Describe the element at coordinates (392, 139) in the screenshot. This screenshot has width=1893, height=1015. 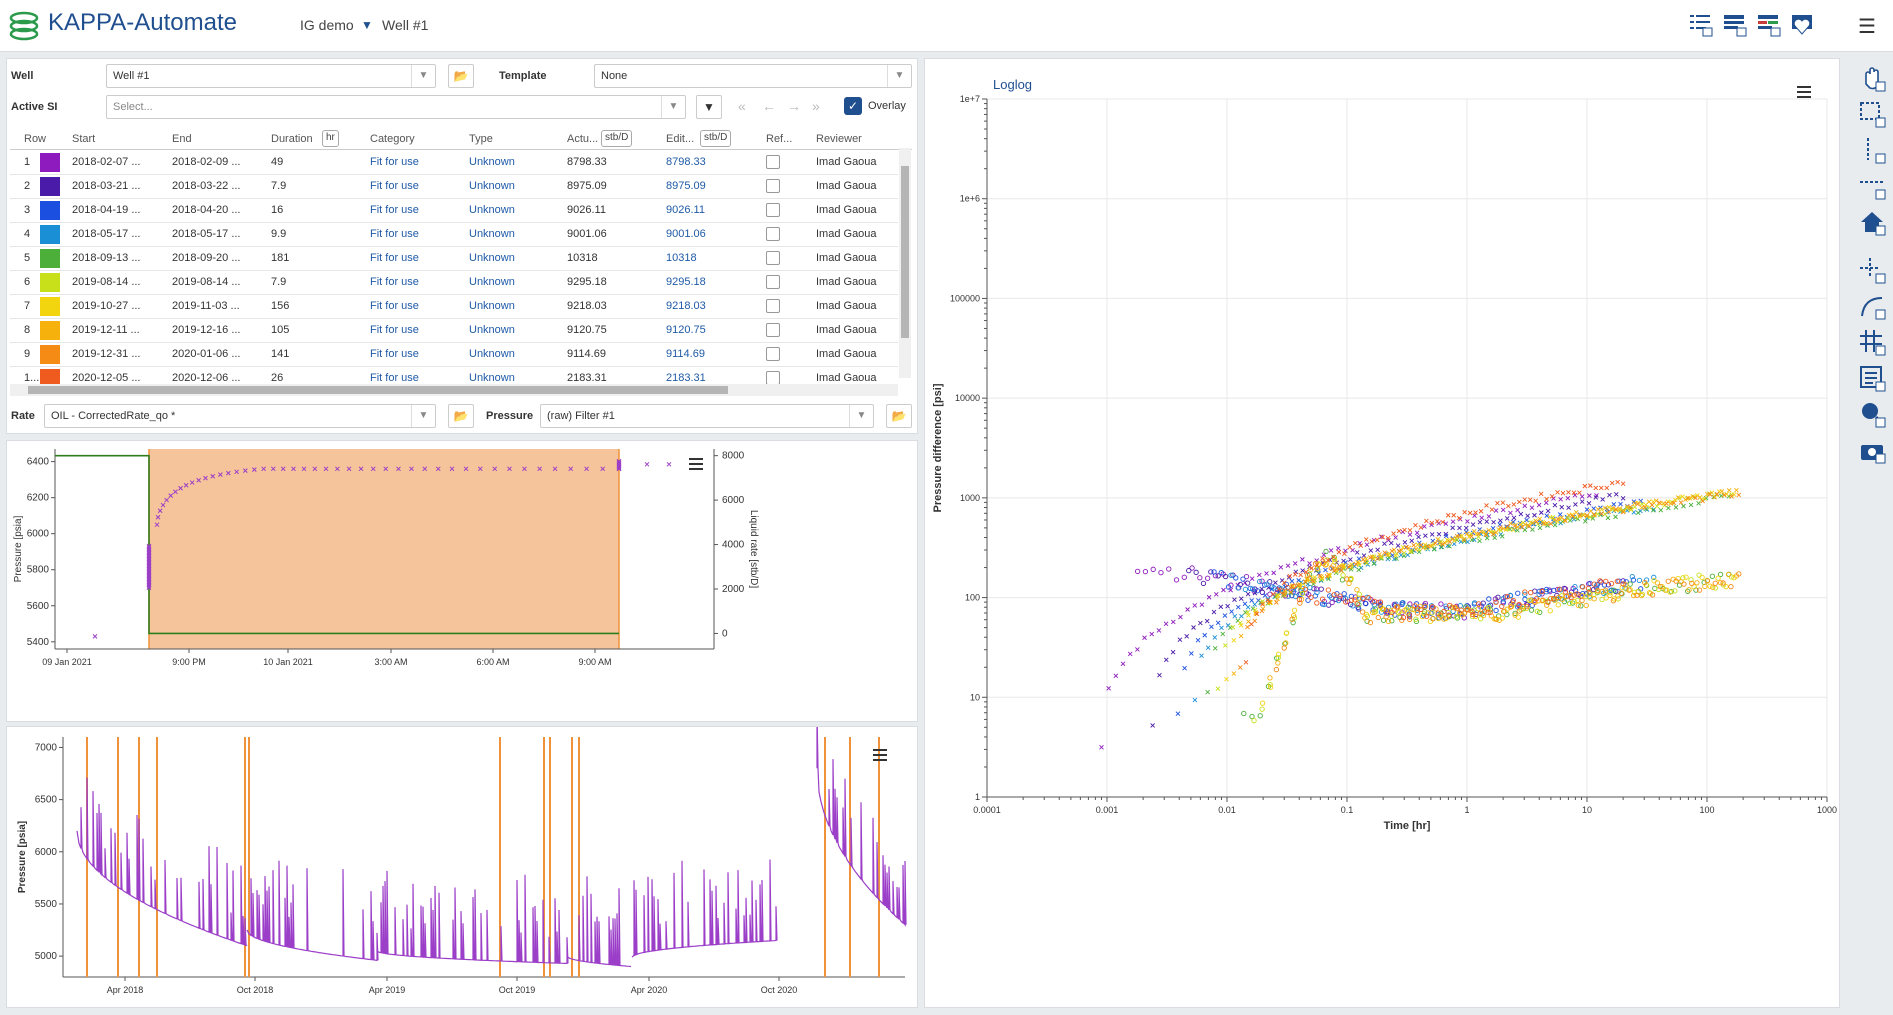
I see `col-category: Category` at that location.